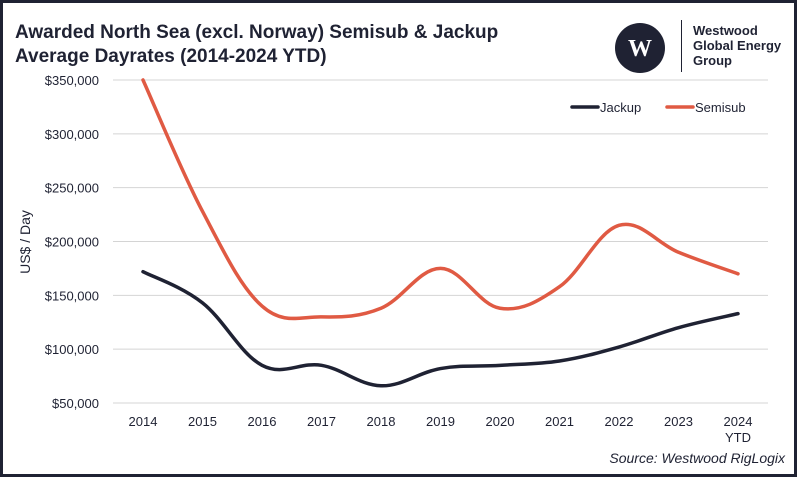 This screenshot has height=477, width=797. What do you see at coordinates (321, 421) in the screenshot?
I see `x-tick-label: 2017` at bounding box center [321, 421].